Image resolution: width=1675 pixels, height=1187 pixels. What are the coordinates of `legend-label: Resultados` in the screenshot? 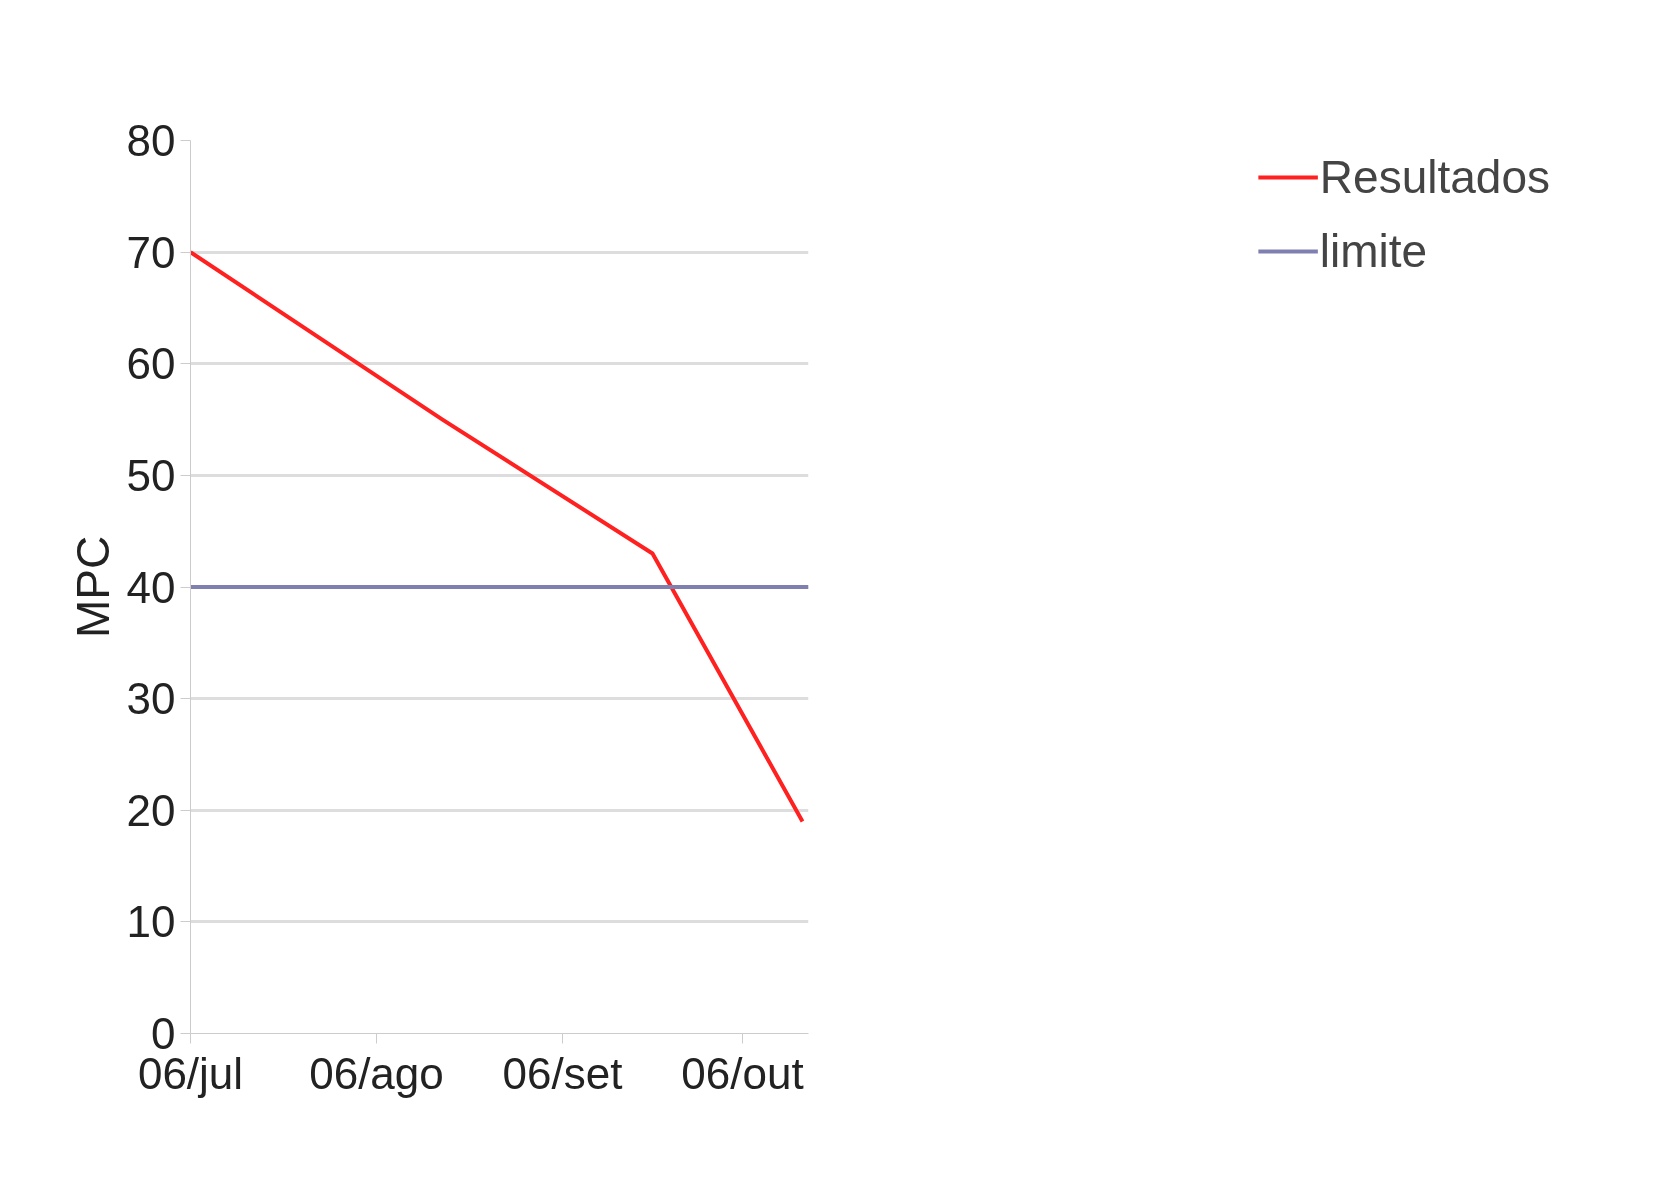 It's located at (1434, 177).